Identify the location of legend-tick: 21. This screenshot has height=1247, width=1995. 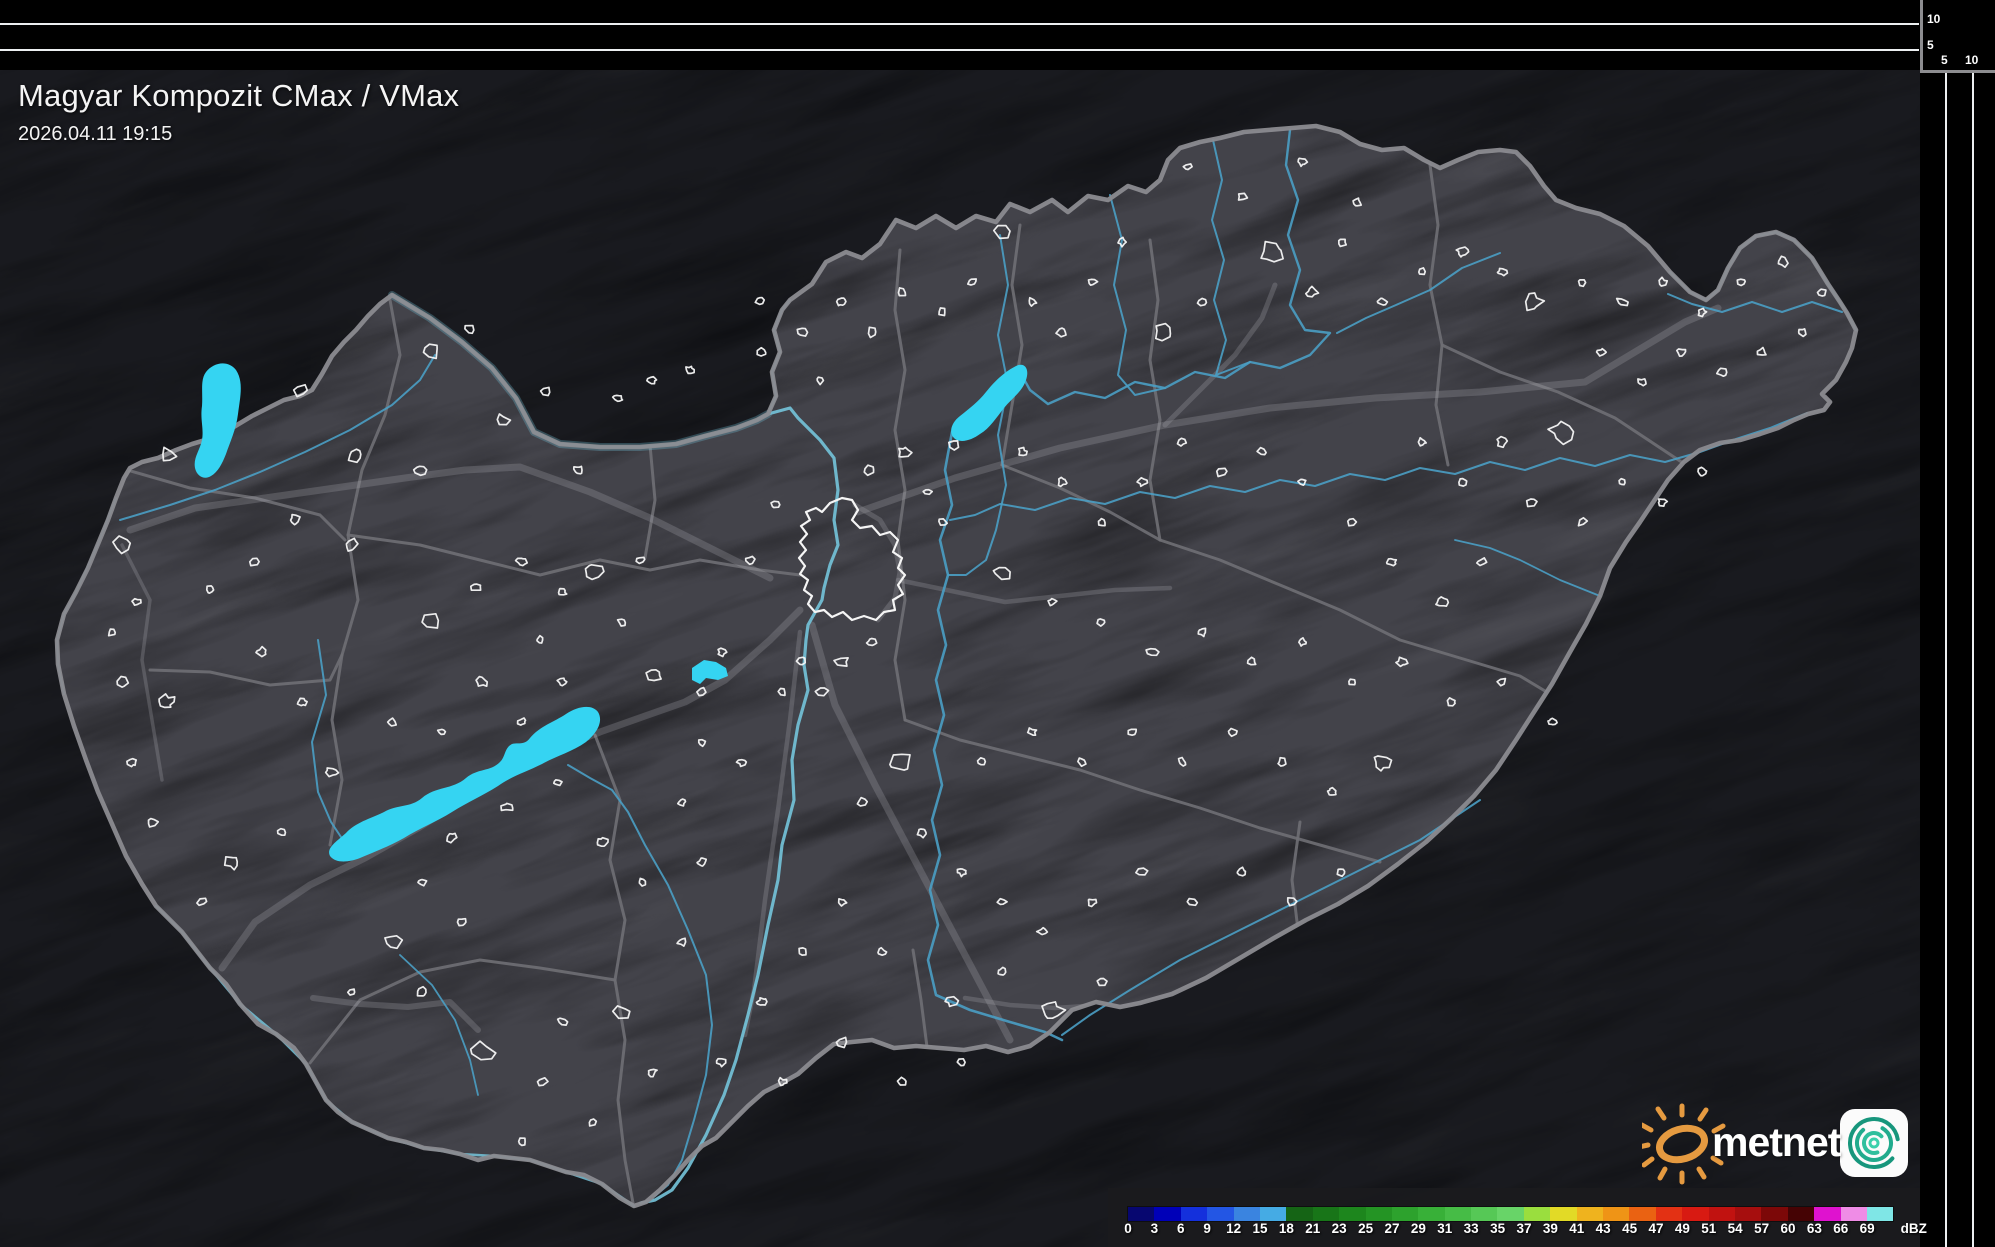
(1313, 1228).